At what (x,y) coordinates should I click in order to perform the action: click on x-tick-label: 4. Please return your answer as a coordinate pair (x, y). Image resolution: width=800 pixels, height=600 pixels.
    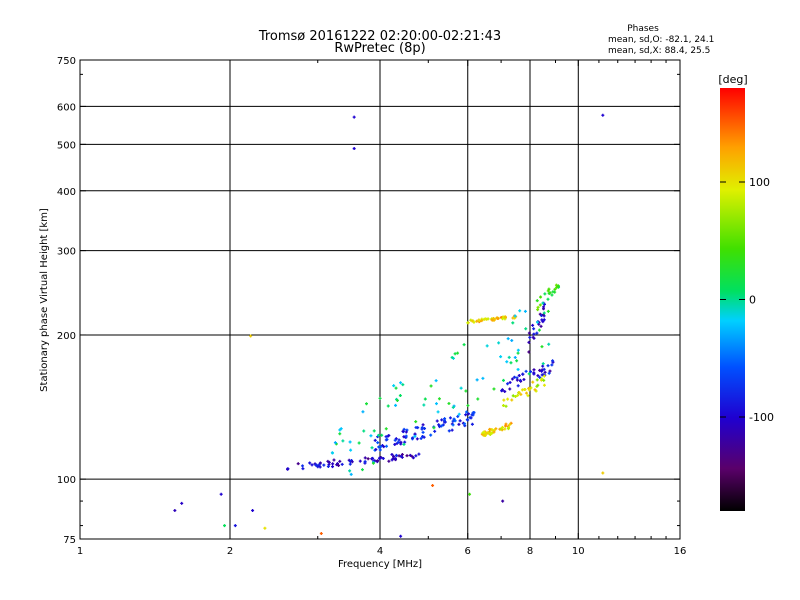
    Looking at the image, I should click on (380, 551).